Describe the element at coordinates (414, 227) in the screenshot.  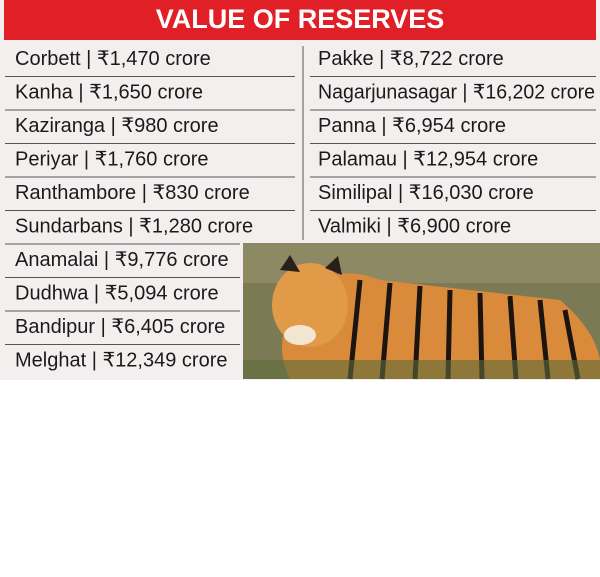
I see `reserve-entry: Valmiki | ₹6,900 crore` at that location.